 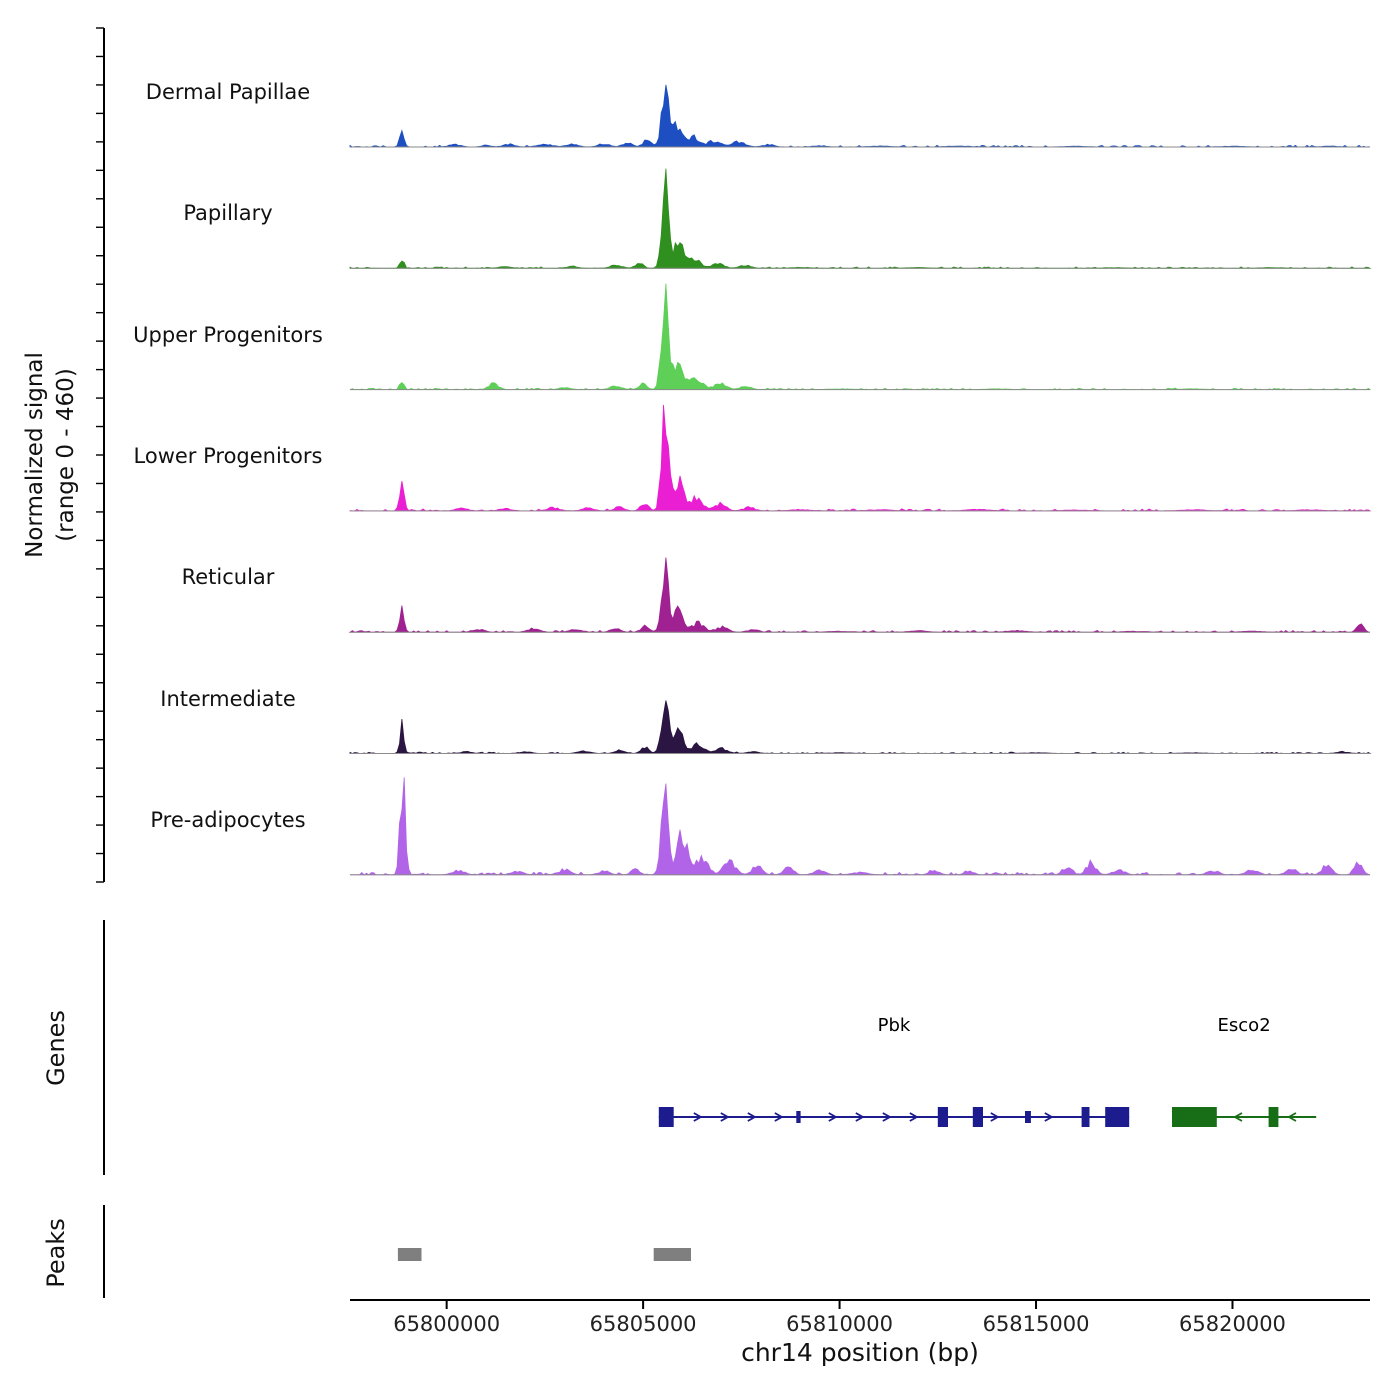 I want to click on track-label-reticular: Reticular, so click(x=228, y=577).